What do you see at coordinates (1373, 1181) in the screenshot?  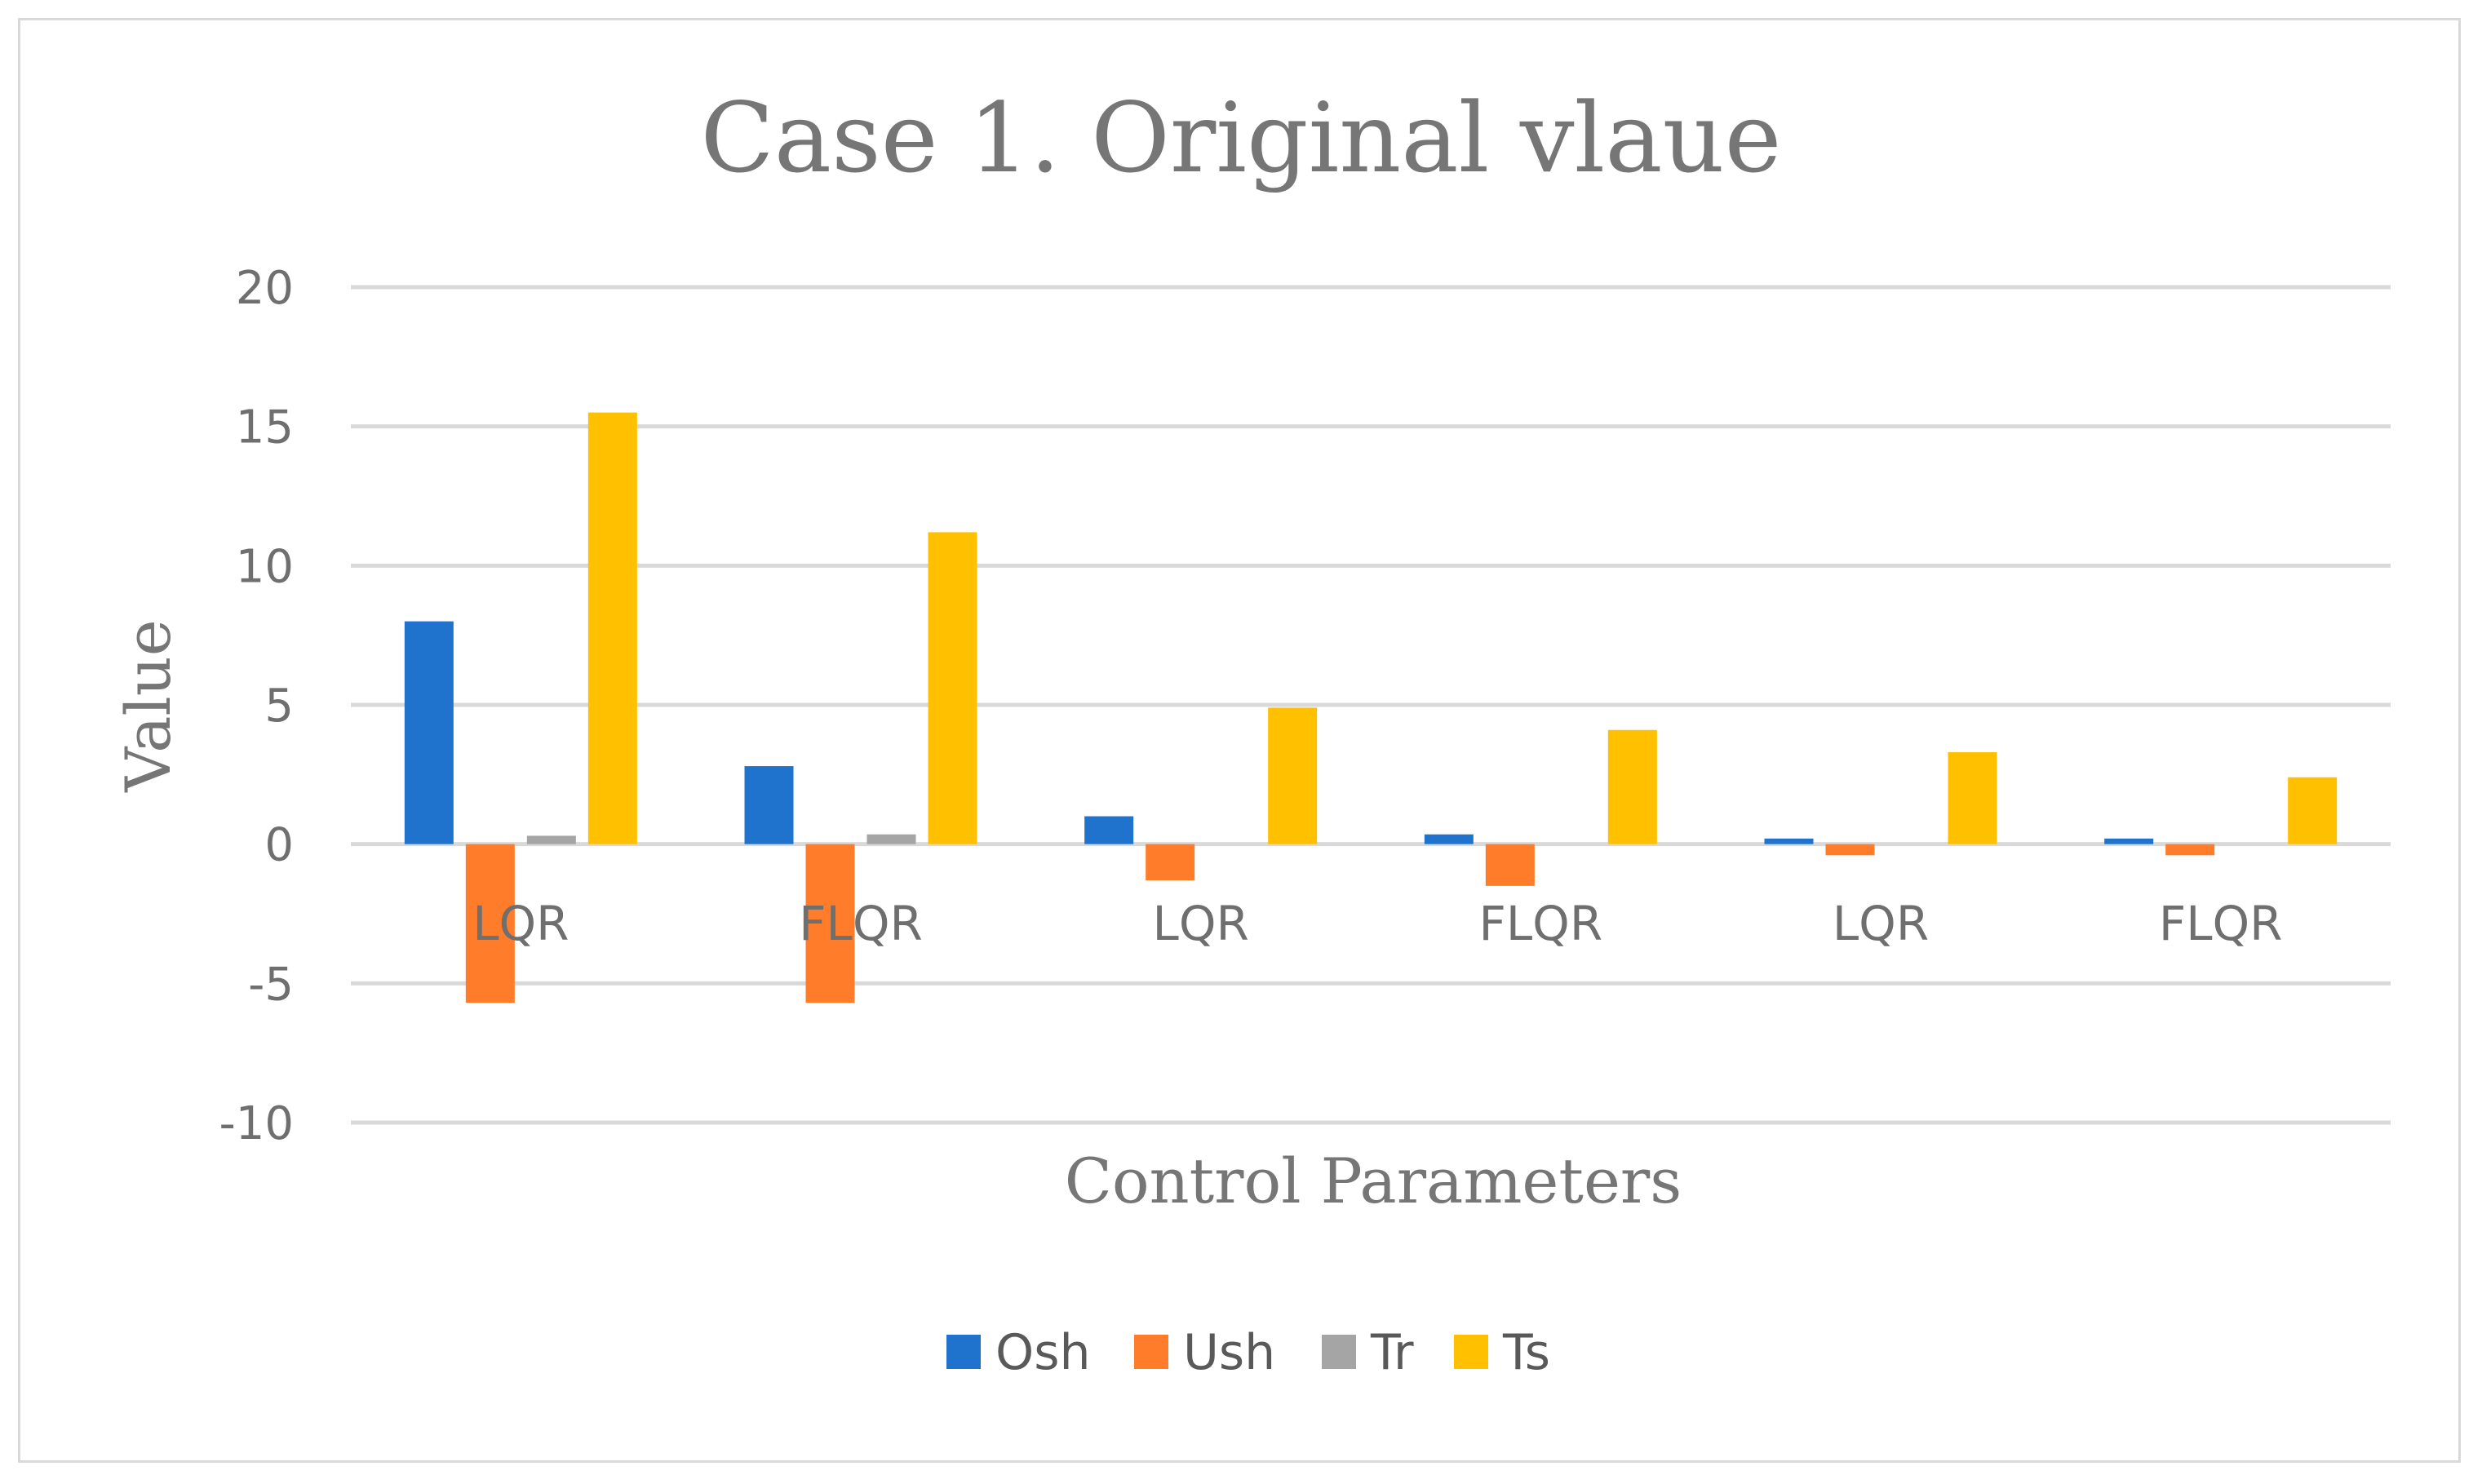 I see `x-axis-title: Control Parameters` at bounding box center [1373, 1181].